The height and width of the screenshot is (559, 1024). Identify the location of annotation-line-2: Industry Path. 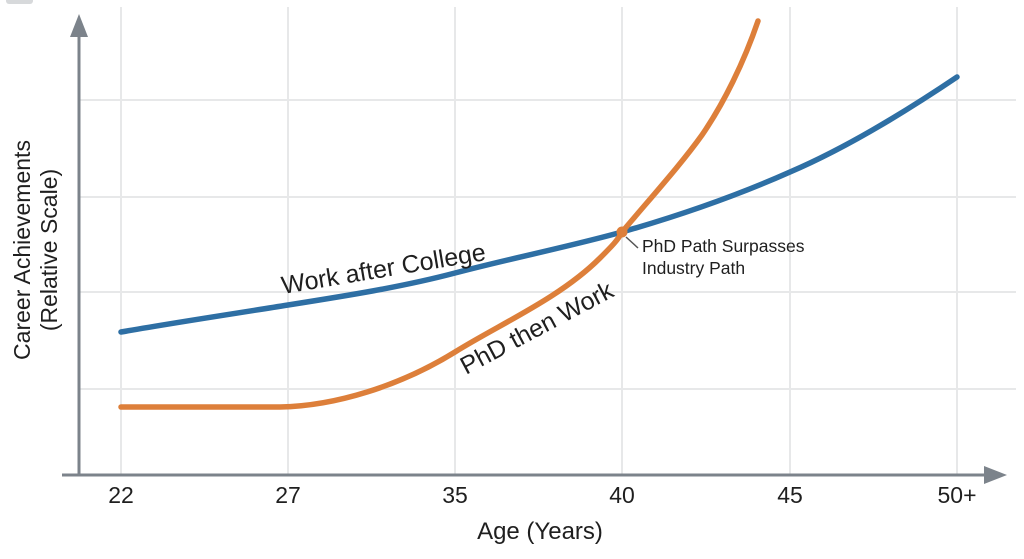
(693, 268).